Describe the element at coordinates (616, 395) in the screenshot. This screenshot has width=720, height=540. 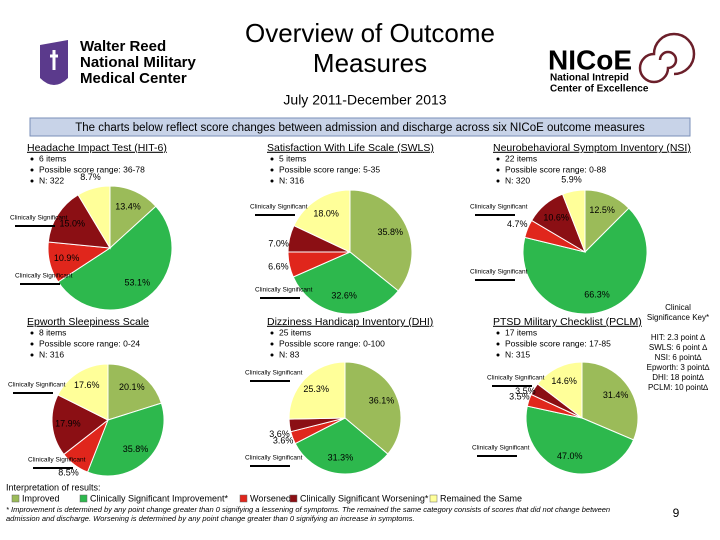
I see `slice-label: 31.4%` at that location.